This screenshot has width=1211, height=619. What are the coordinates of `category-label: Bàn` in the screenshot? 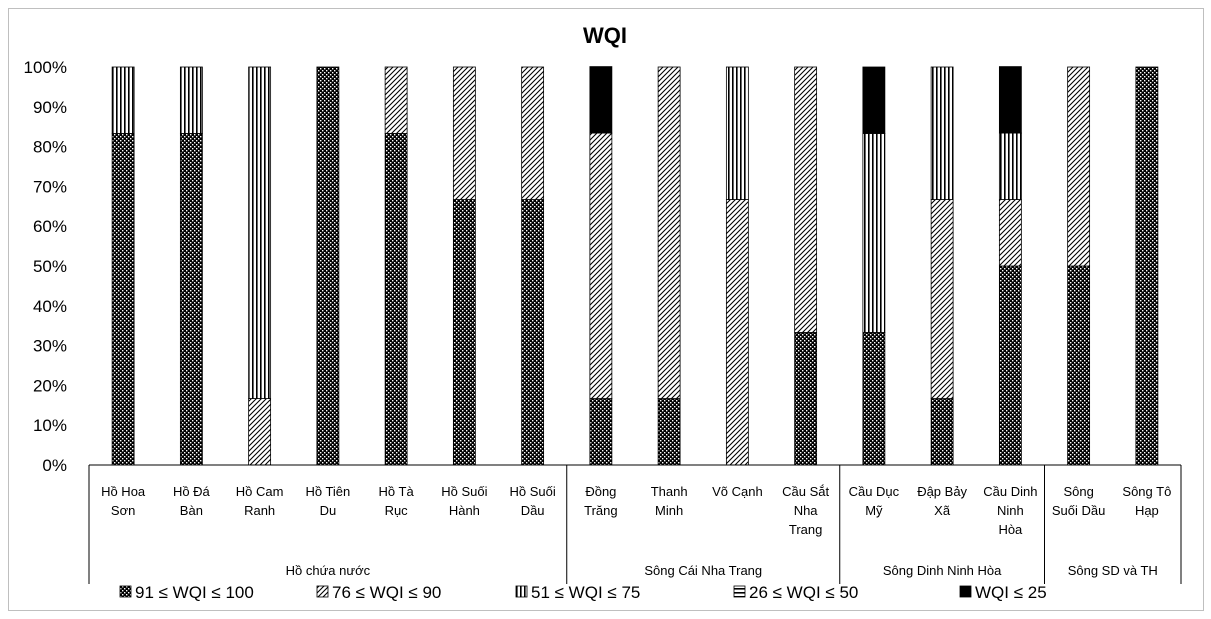 It's located at (191, 510).